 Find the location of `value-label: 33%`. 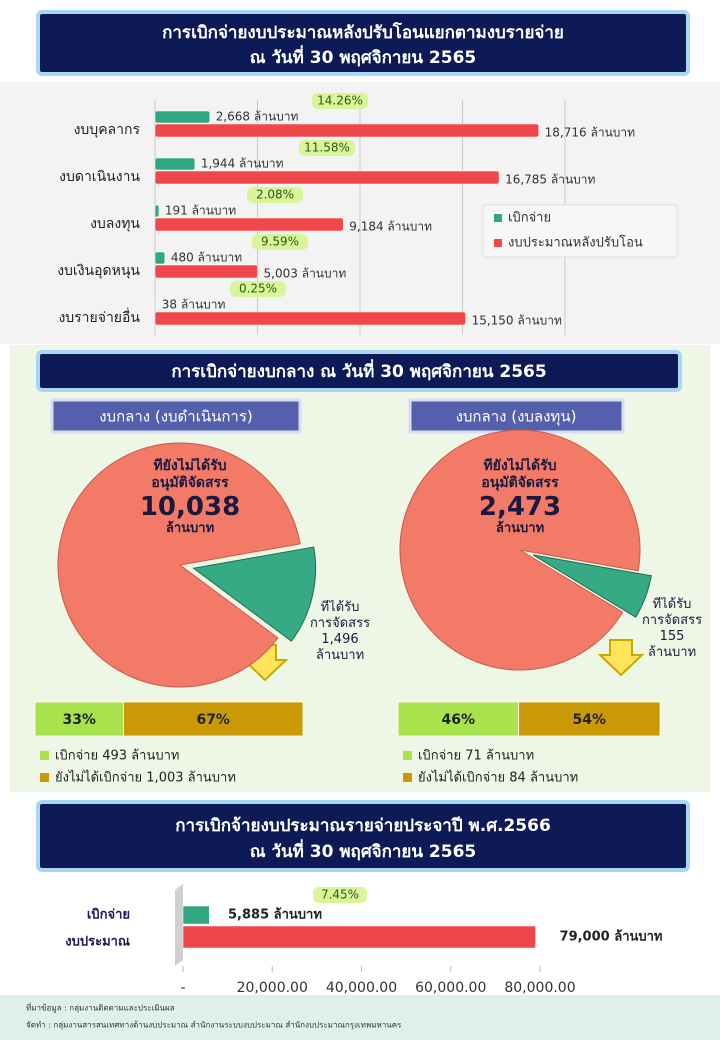

value-label: 33% is located at coordinates (79, 720).